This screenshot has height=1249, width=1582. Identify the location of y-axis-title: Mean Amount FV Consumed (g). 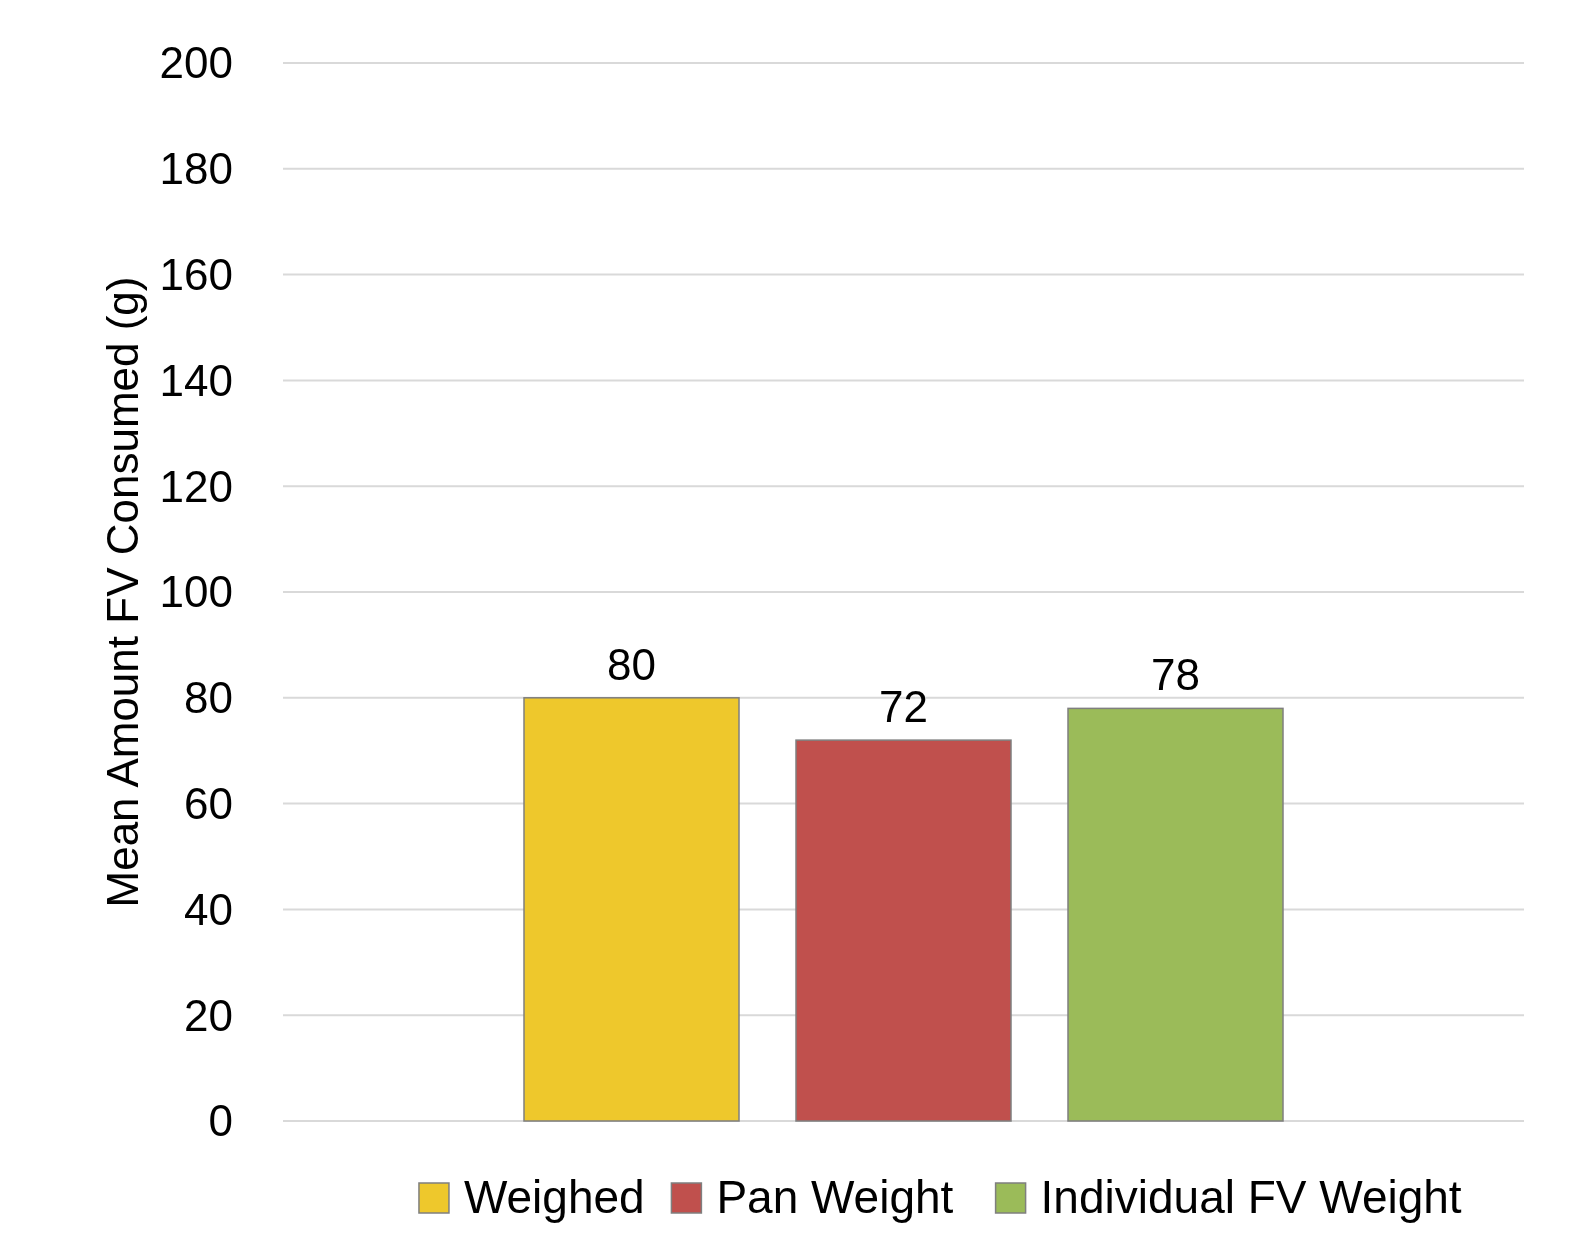
(122, 592).